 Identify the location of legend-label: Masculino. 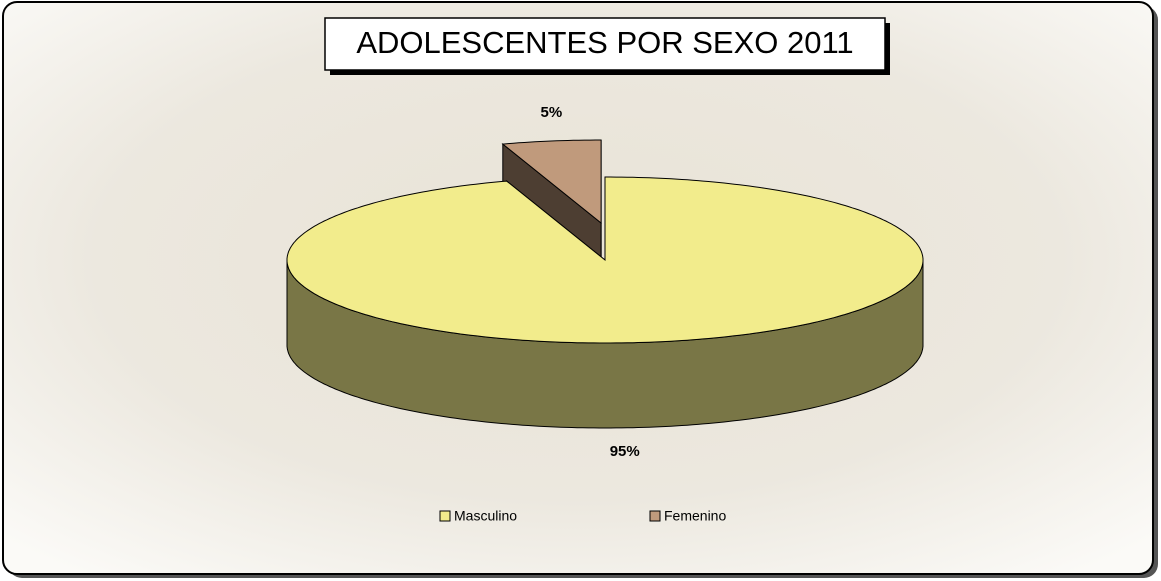
(485, 516).